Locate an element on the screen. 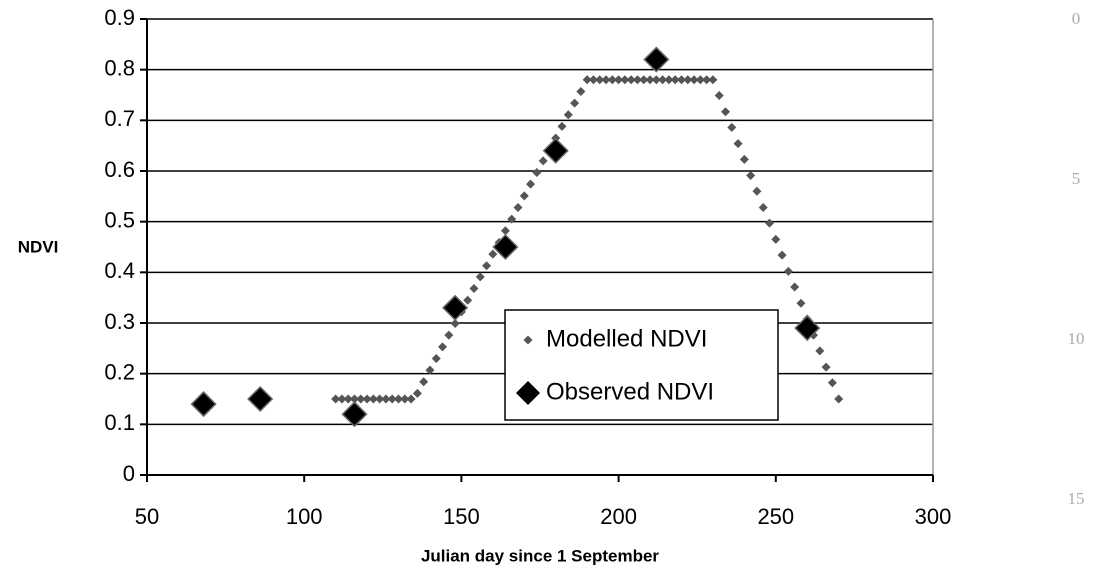 This screenshot has width=1102, height=578. y-tick-label: 0.9 is located at coordinates (119, 17).